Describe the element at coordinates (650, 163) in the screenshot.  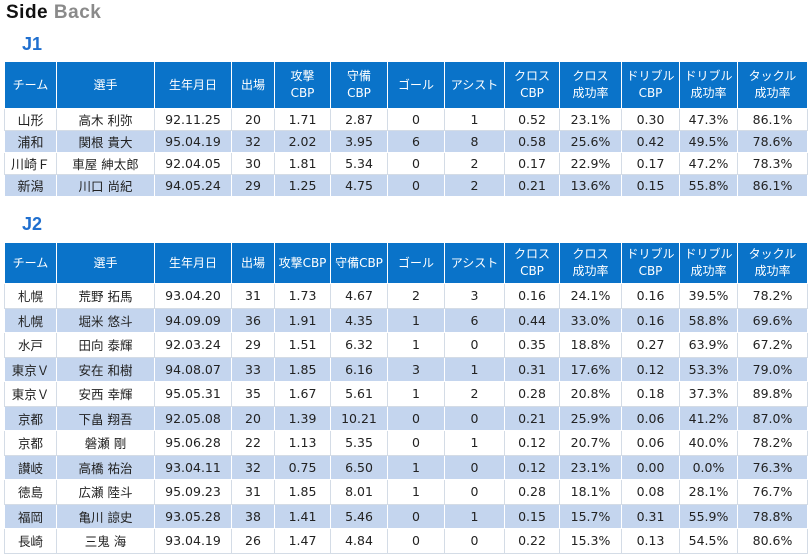
I see `cell-dribble-cbp: 0.17` at that location.